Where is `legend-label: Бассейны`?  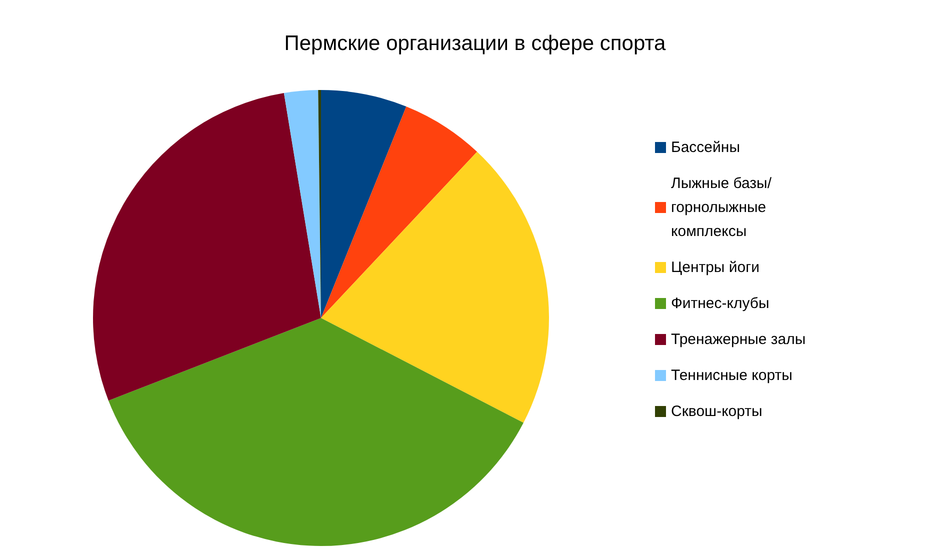 legend-label: Бассейны is located at coordinates (705, 147).